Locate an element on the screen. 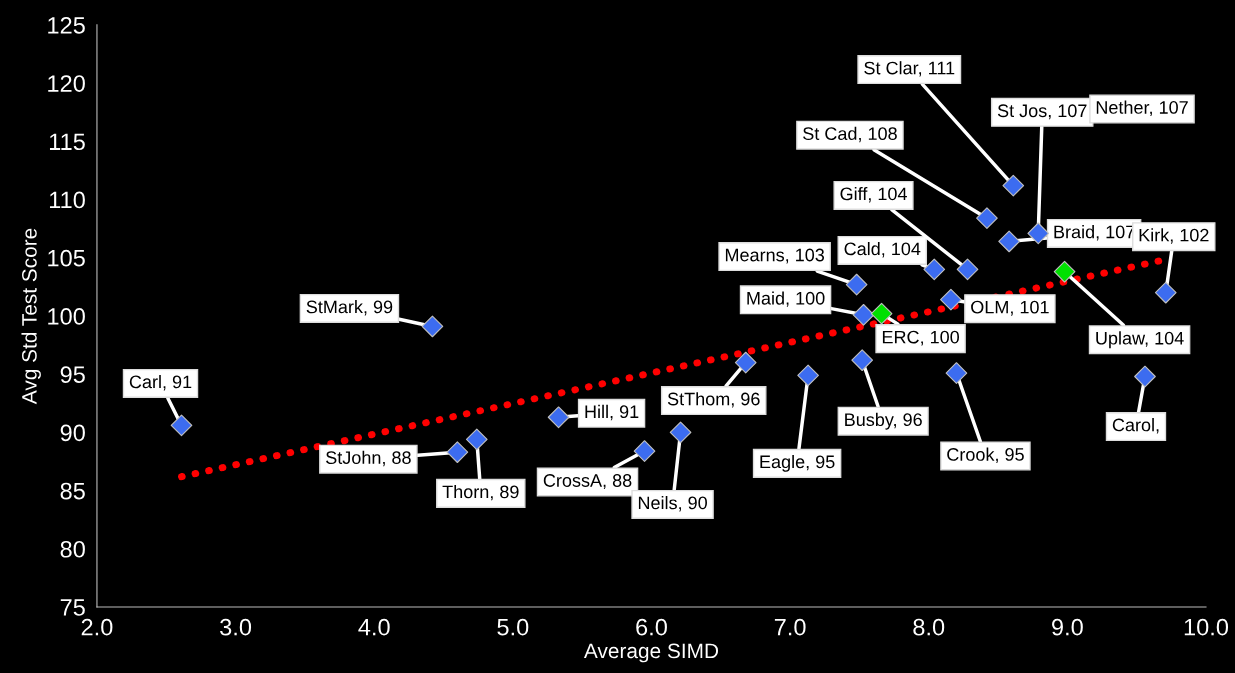 The image size is (1235, 673). x-tick-label: 8.0 is located at coordinates (929, 627).